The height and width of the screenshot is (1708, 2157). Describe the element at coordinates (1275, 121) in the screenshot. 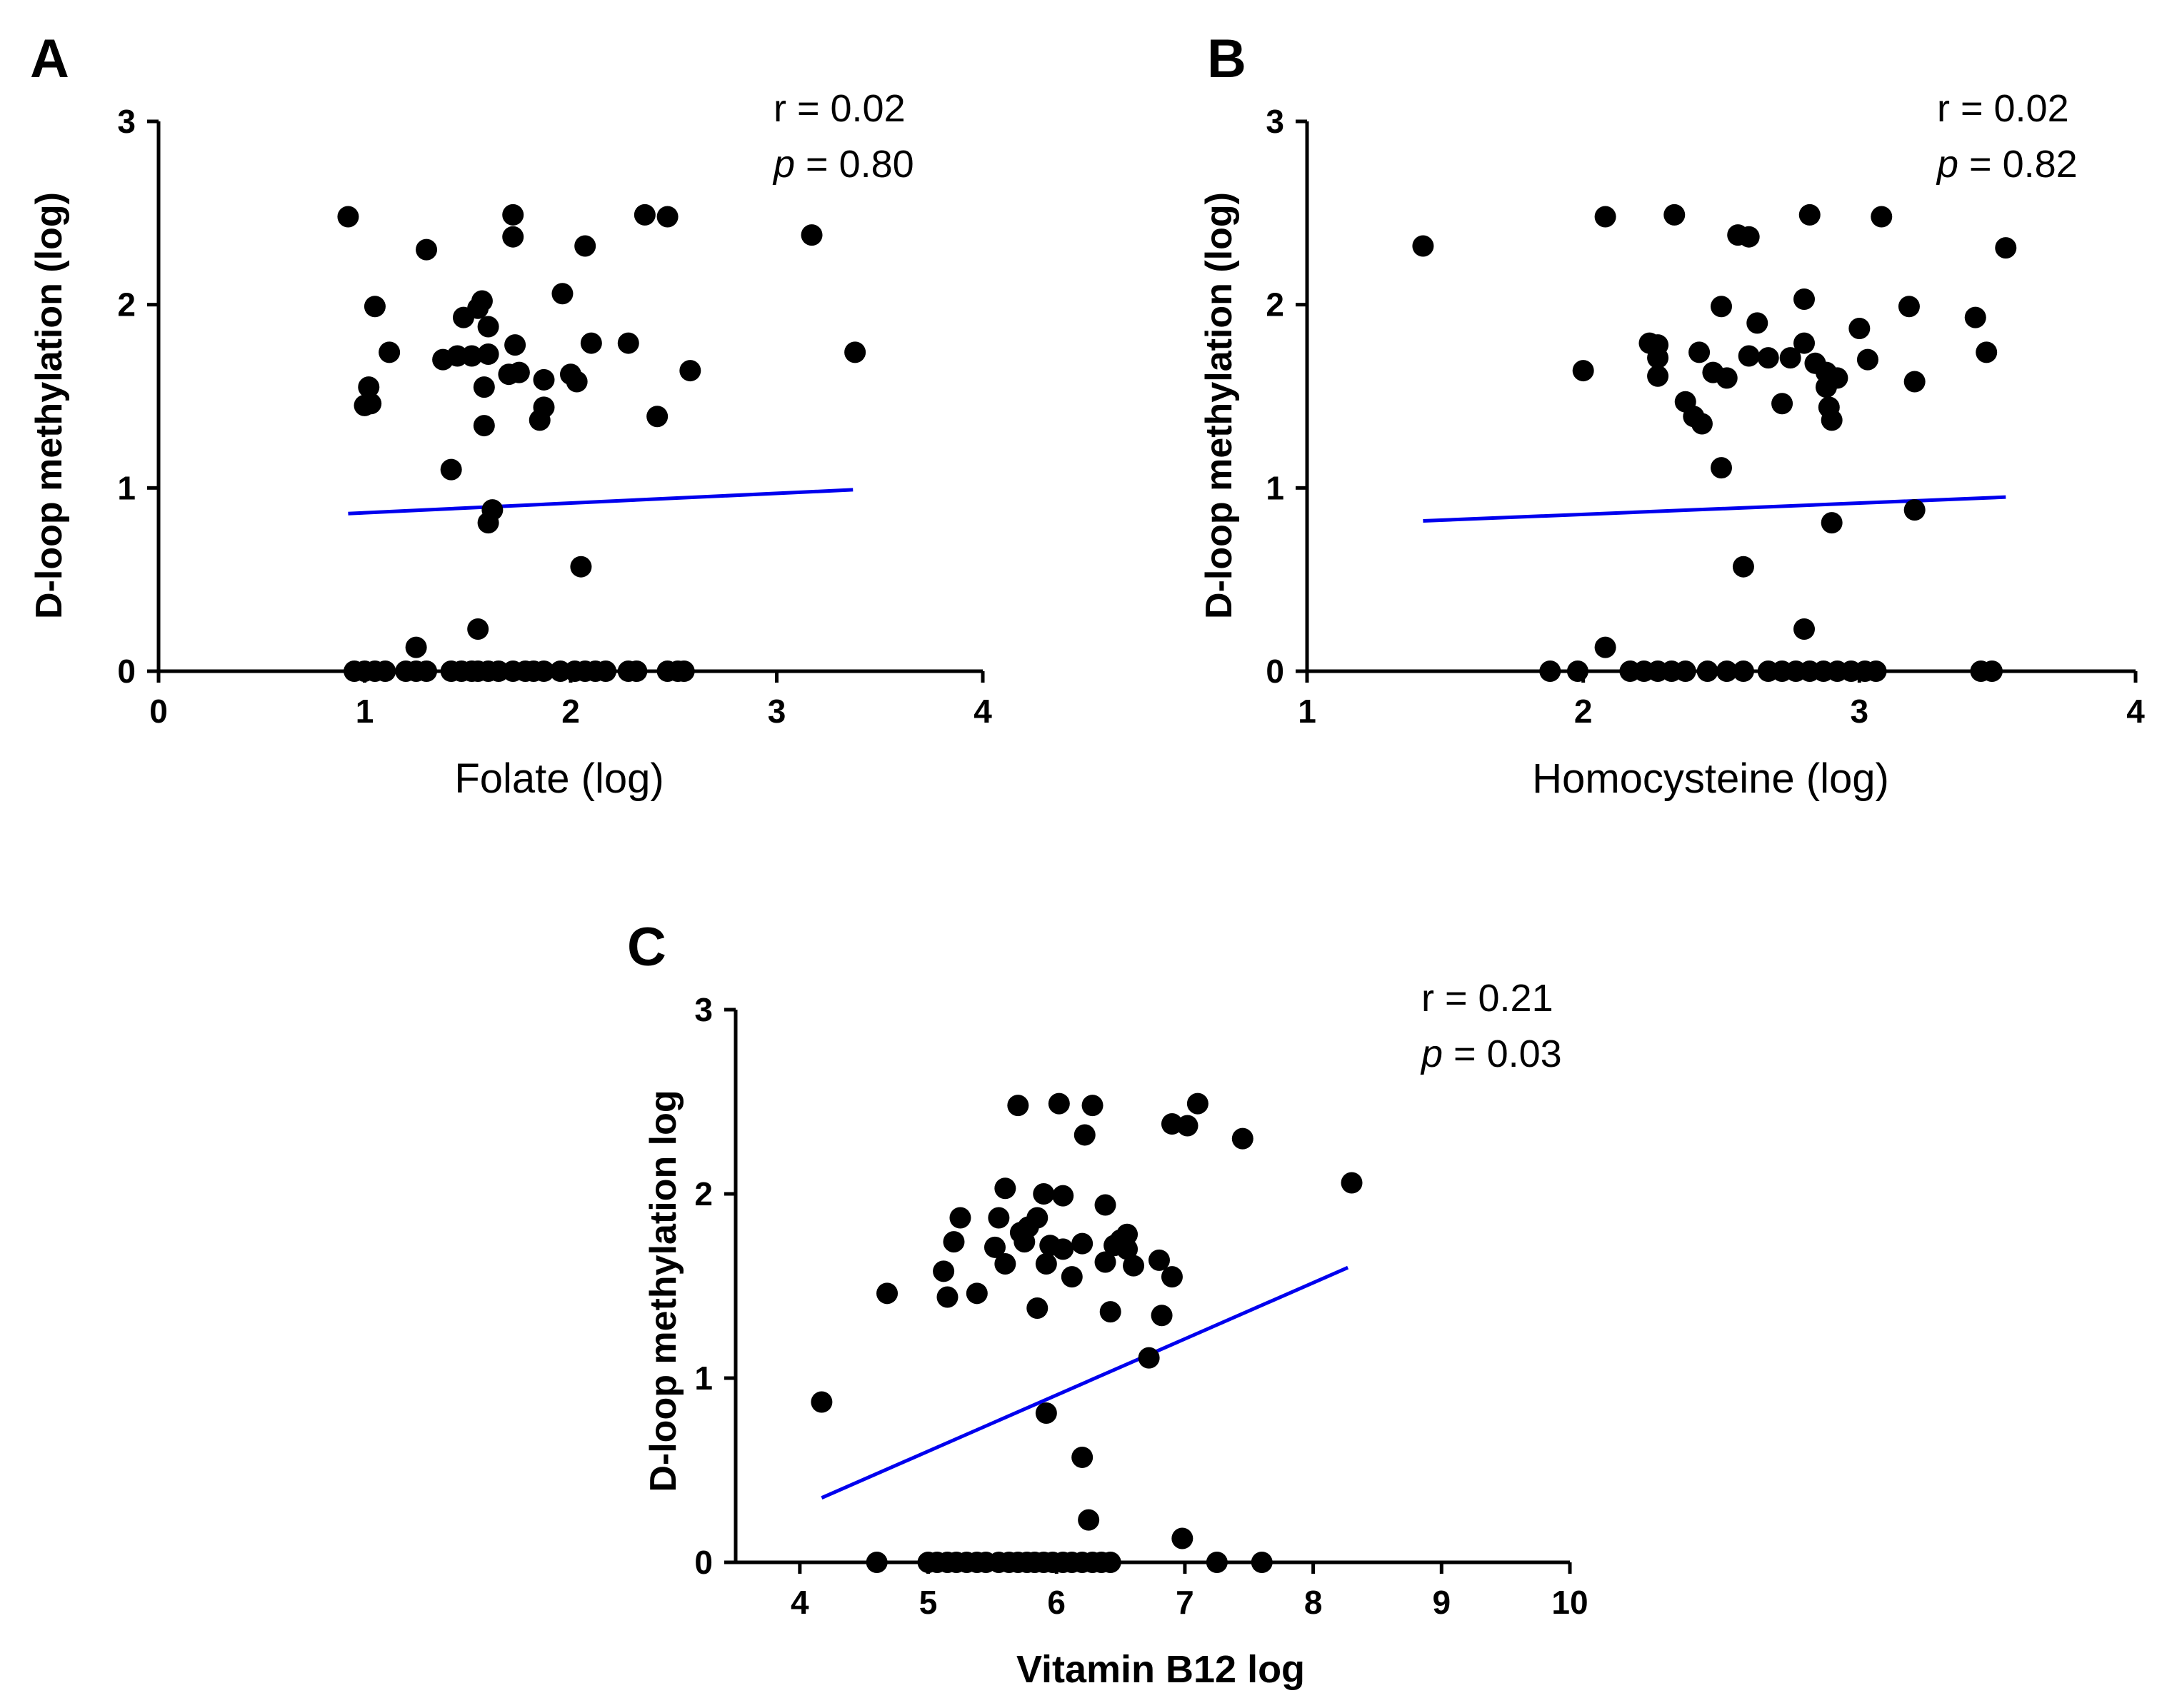

I see `panel-b-y-tick-label: 3` at that location.